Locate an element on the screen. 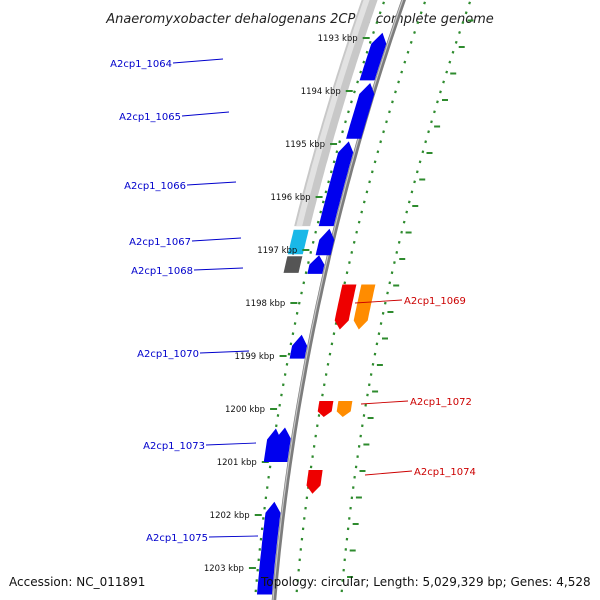  operon-band-highlight is located at coordinates (333, 113).